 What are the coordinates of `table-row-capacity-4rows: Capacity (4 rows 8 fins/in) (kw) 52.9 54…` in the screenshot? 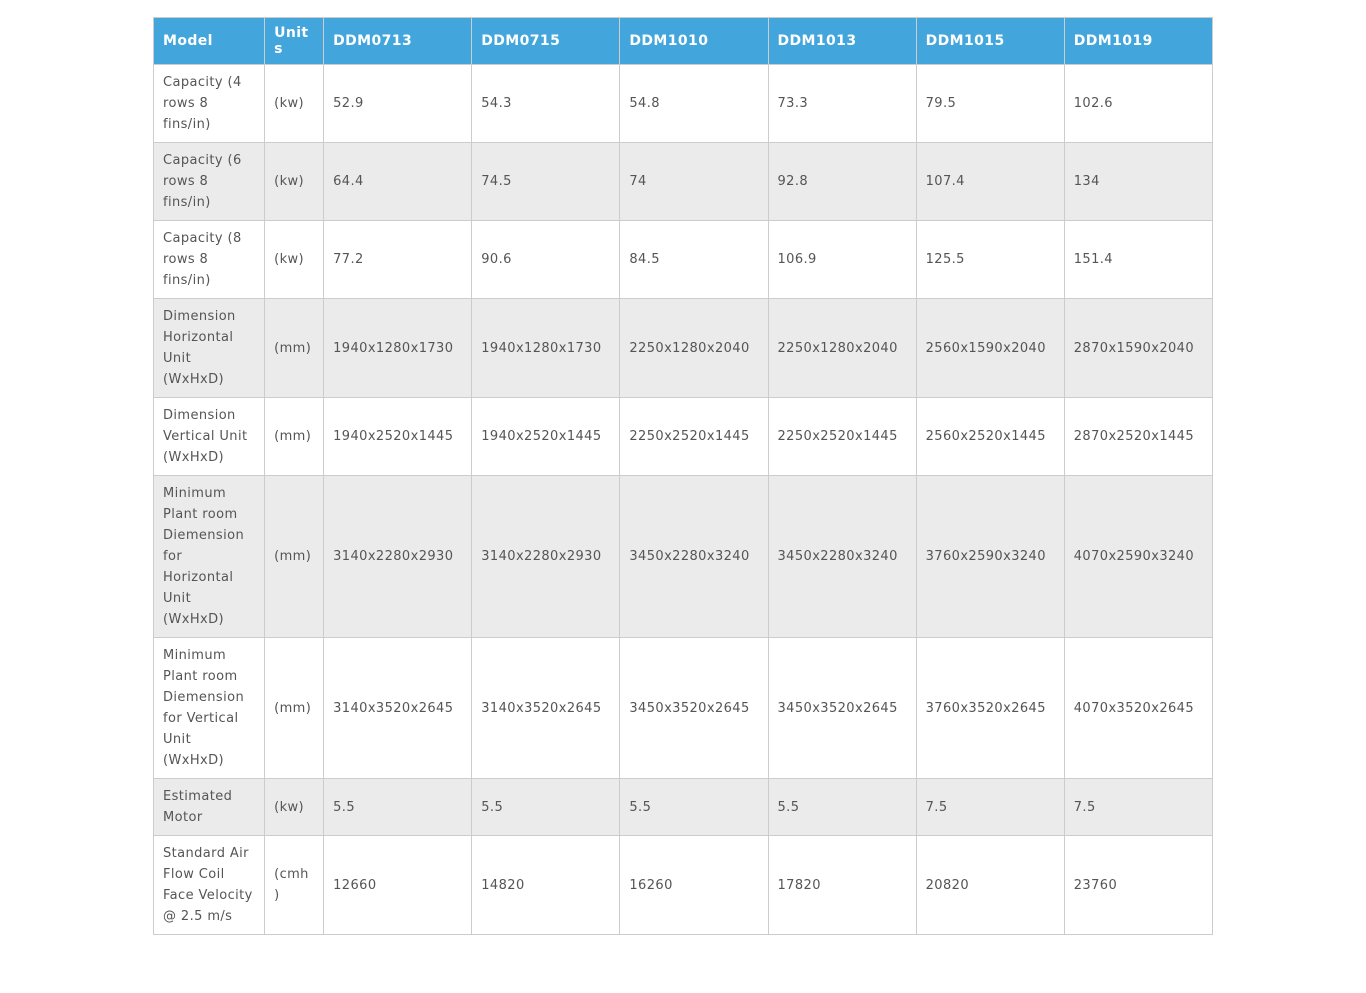 It's located at (683, 103).